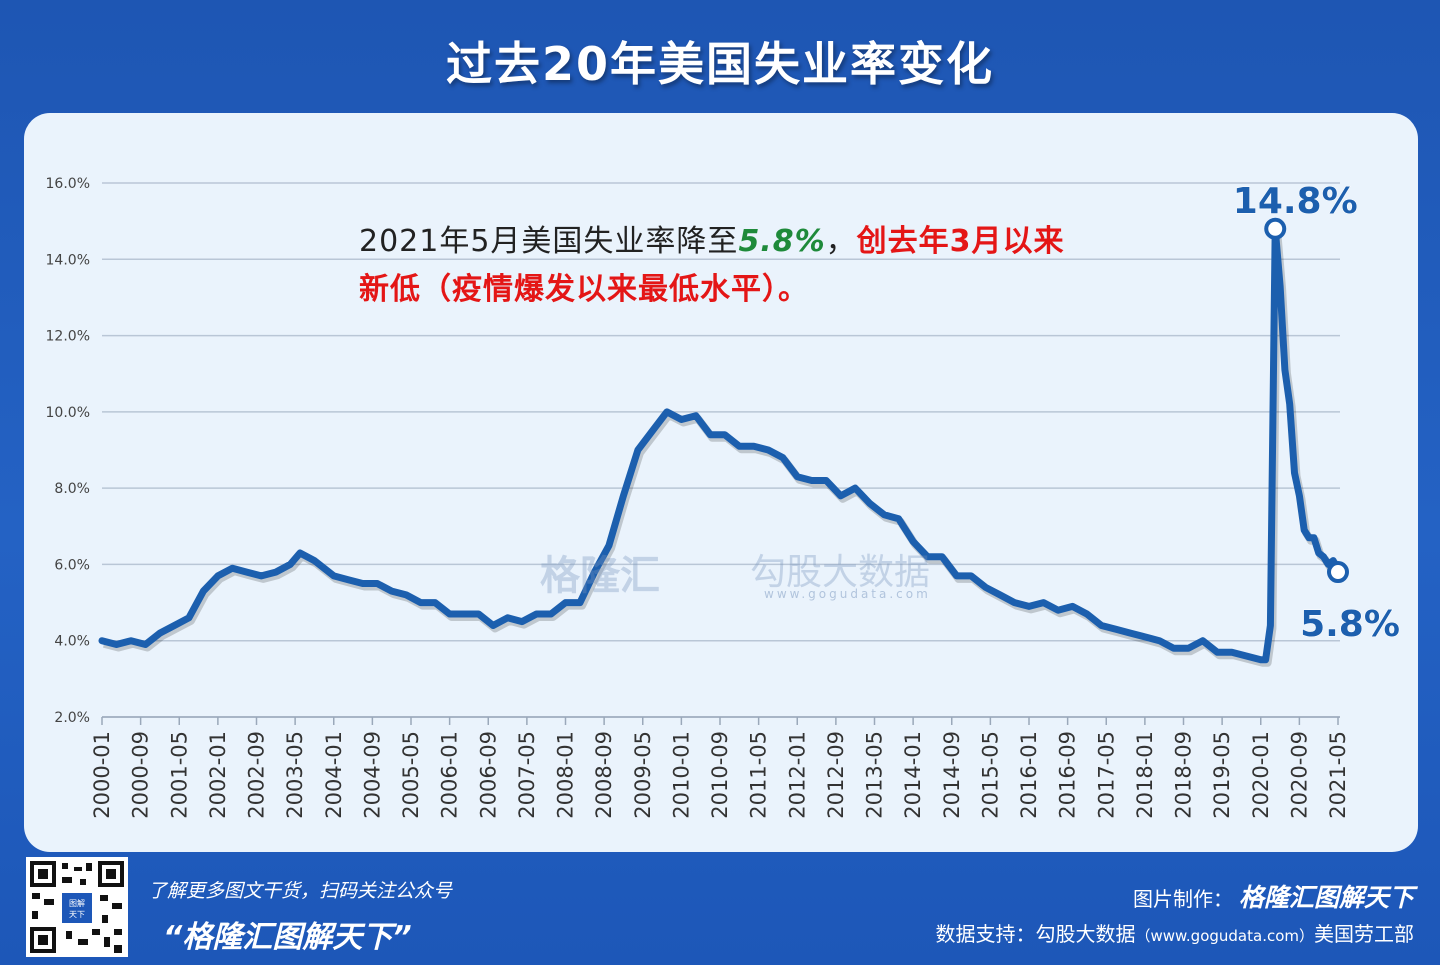  What do you see at coordinates (372, 775) in the screenshot?
I see `x-tick-label: 2004-09` at bounding box center [372, 775].